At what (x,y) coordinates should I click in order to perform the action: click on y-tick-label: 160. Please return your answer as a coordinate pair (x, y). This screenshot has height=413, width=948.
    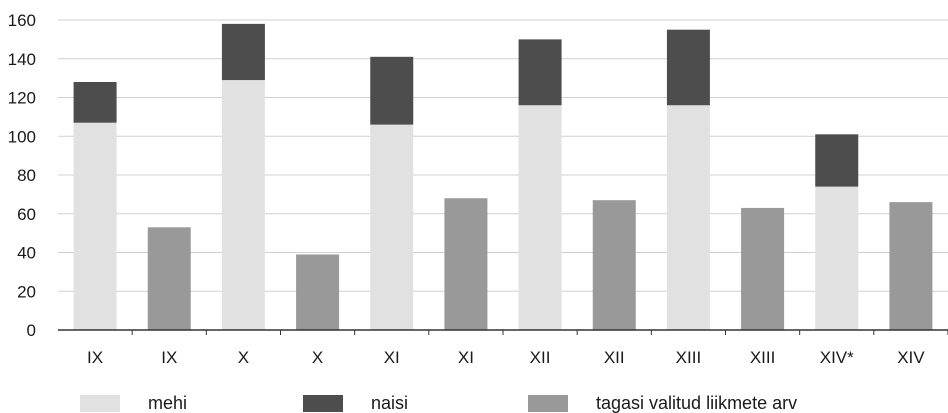
    Looking at the image, I should click on (22, 20).